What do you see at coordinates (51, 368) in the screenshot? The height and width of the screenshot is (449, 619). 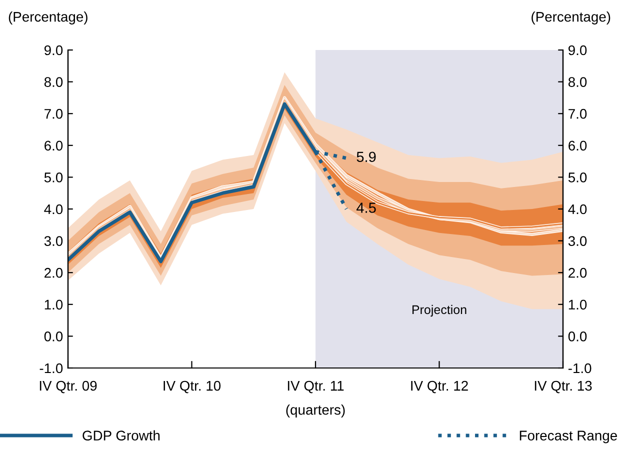 I see `y-tick-label: -1.0` at bounding box center [51, 368].